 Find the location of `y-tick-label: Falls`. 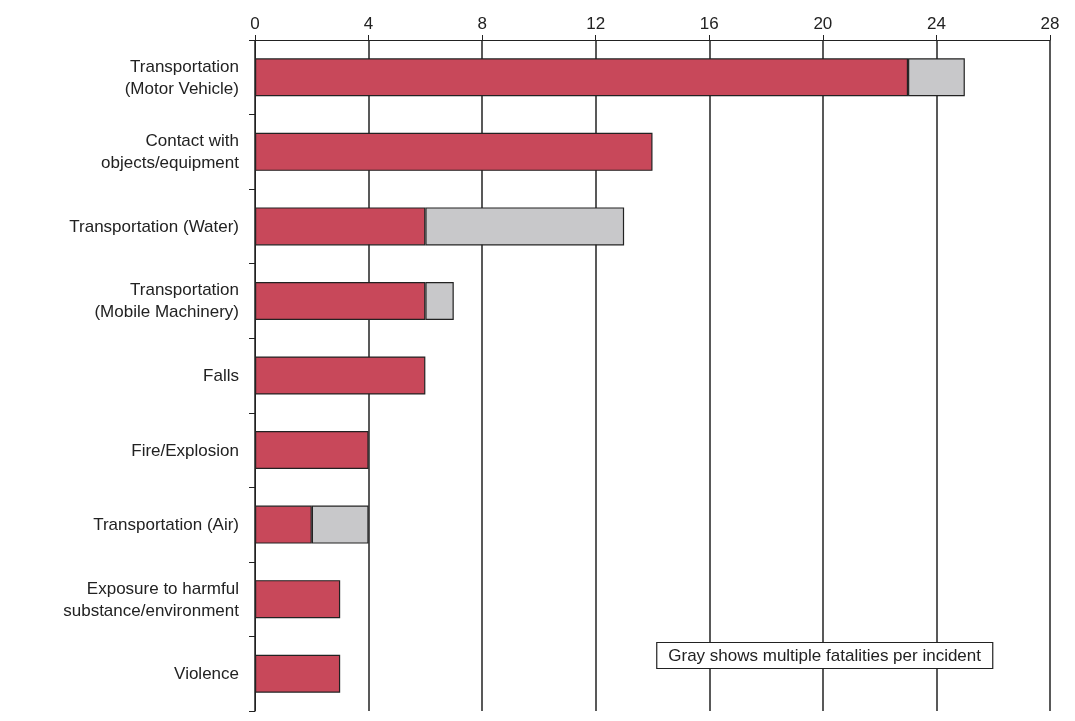

y-tick-label: Falls is located at coordinates (221, 375).